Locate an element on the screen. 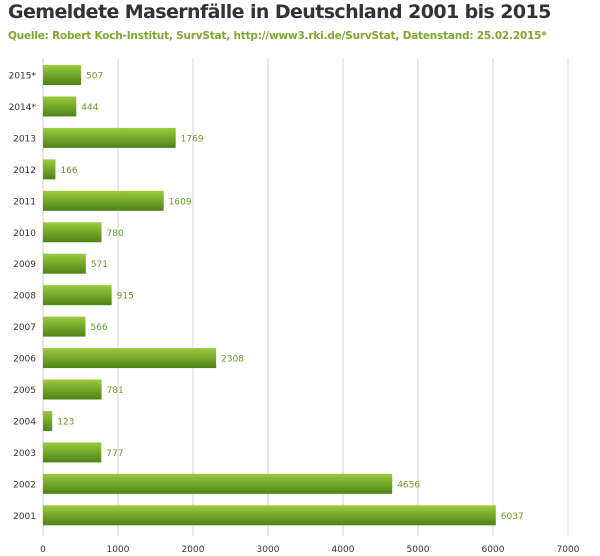  bar-2014 is located at coordinates (60, 106).